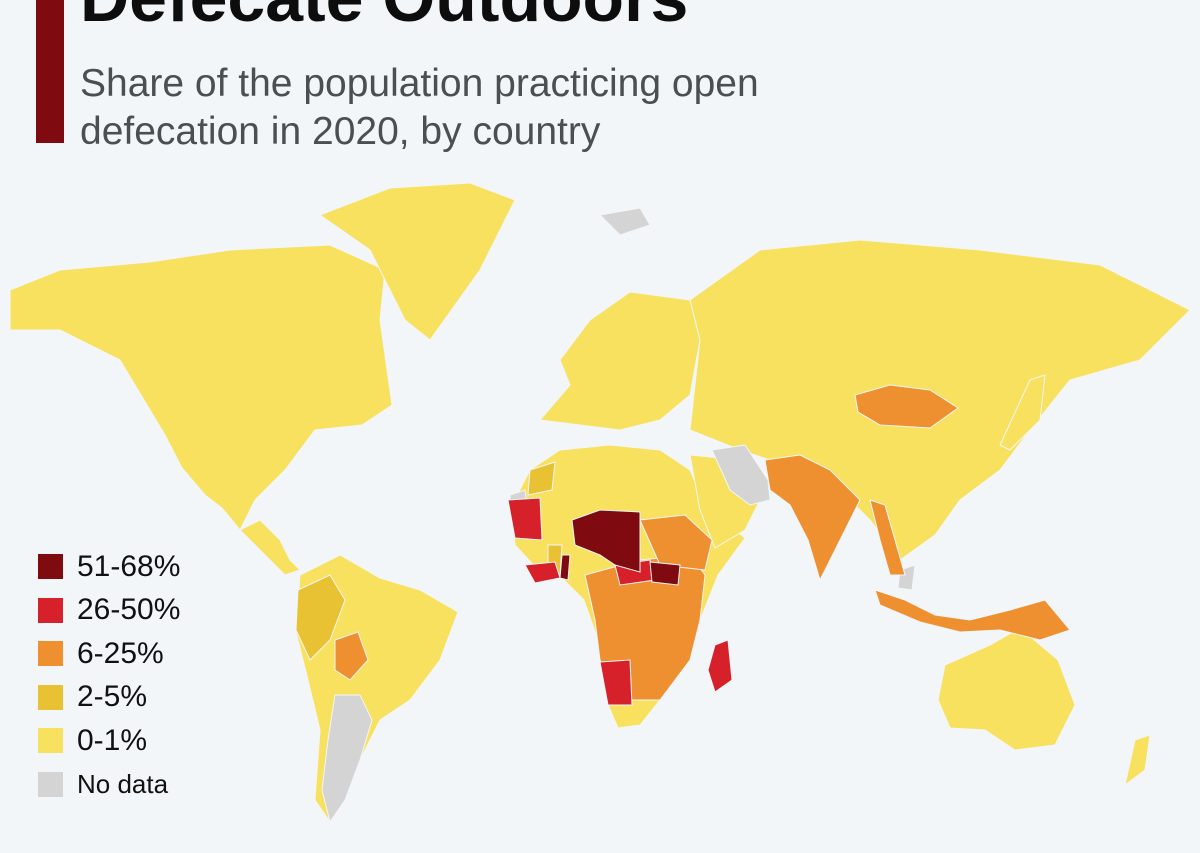 This screenshot has height=853, width=1200. Describe the element at coordinates (417, 261) in the screenshot. I see `region-greenland` at that location.